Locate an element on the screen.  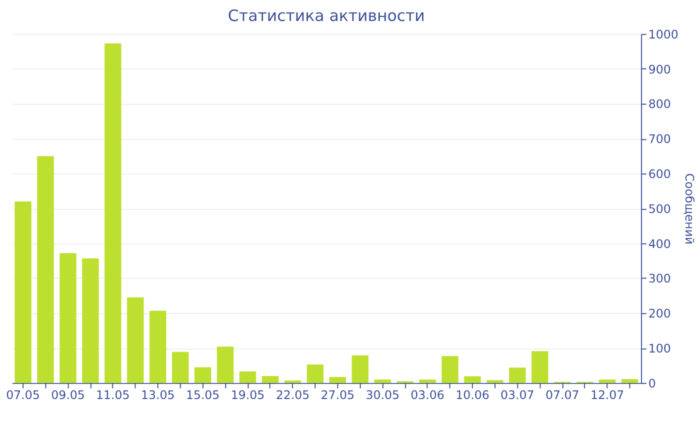
x-tick-label: 19.05 is located at coordinates (247, 395).